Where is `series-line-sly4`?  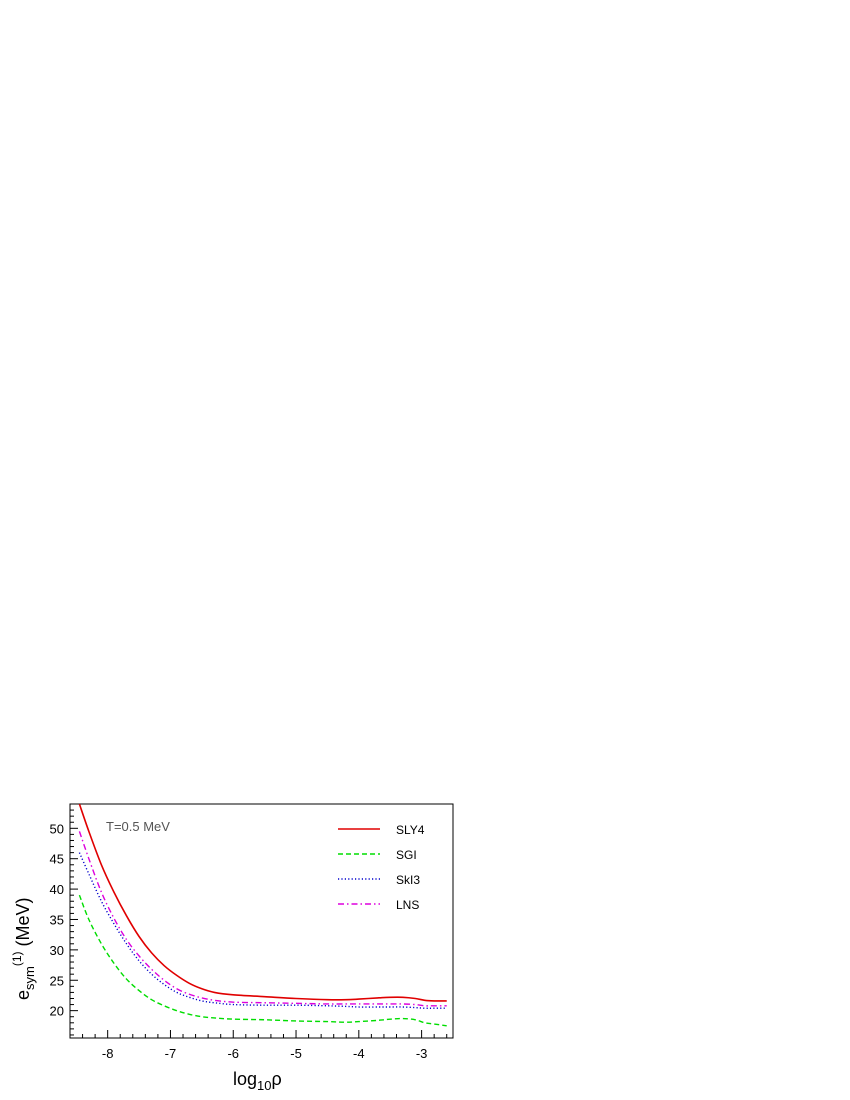
series-line-sly4 is located at coordinates (262, 903).